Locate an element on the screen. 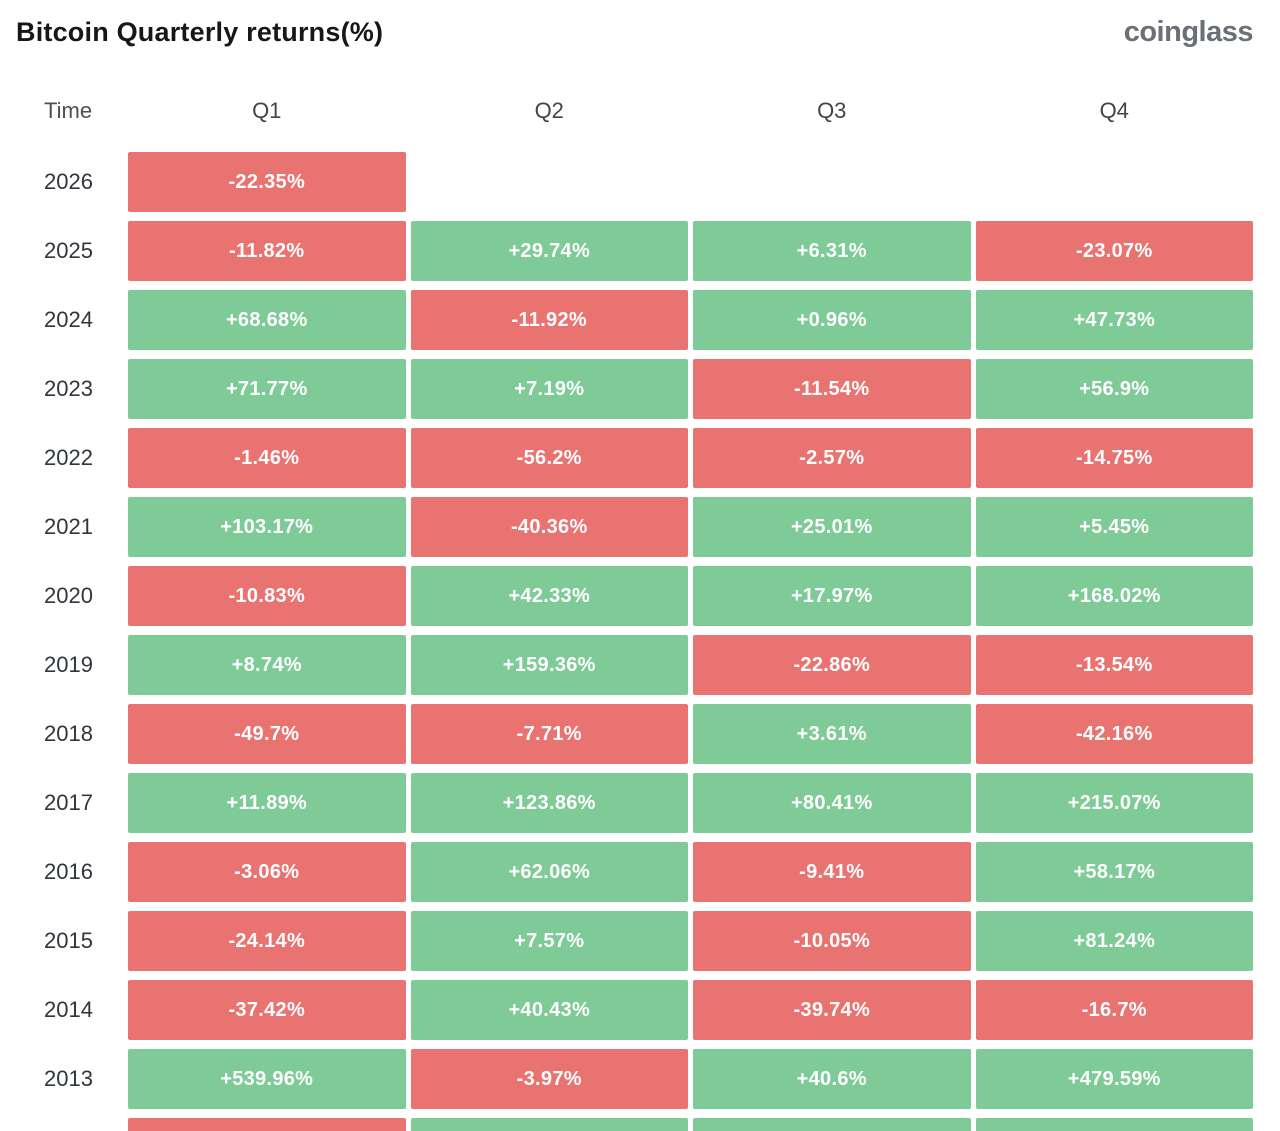 This screenshot has height=1131, width=1280. quarter-cell: -10.83% is located at coordinates (267, 596).